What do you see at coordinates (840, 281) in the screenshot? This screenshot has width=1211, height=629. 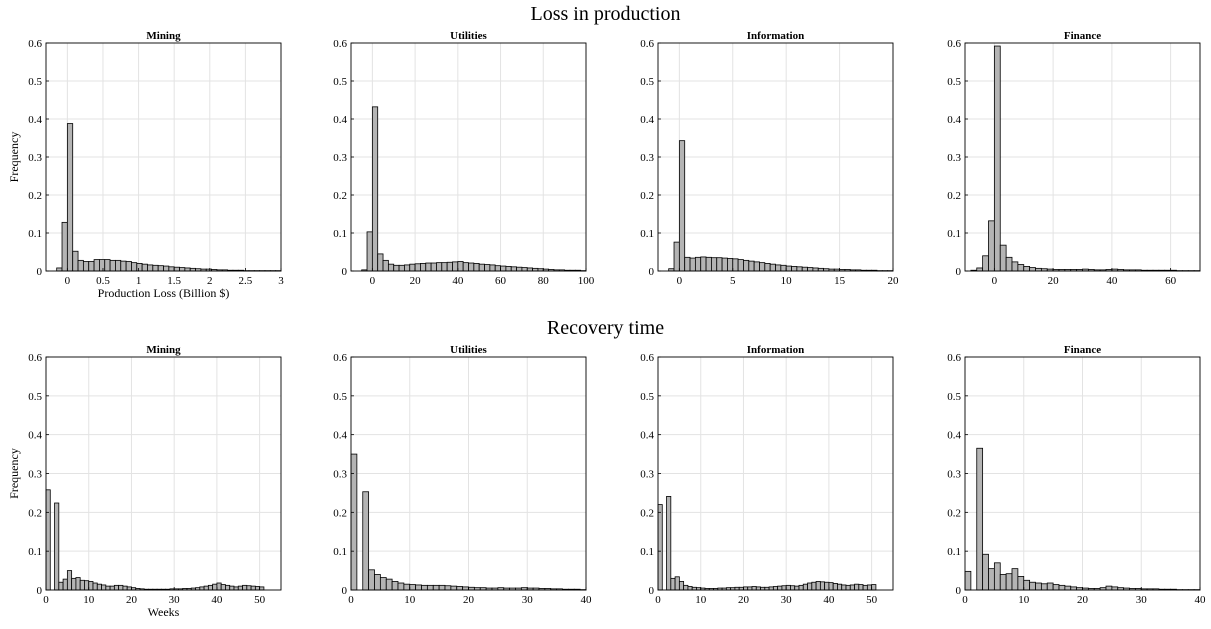 I see `x-tick-label: 15` at bounding box center [840, 281].